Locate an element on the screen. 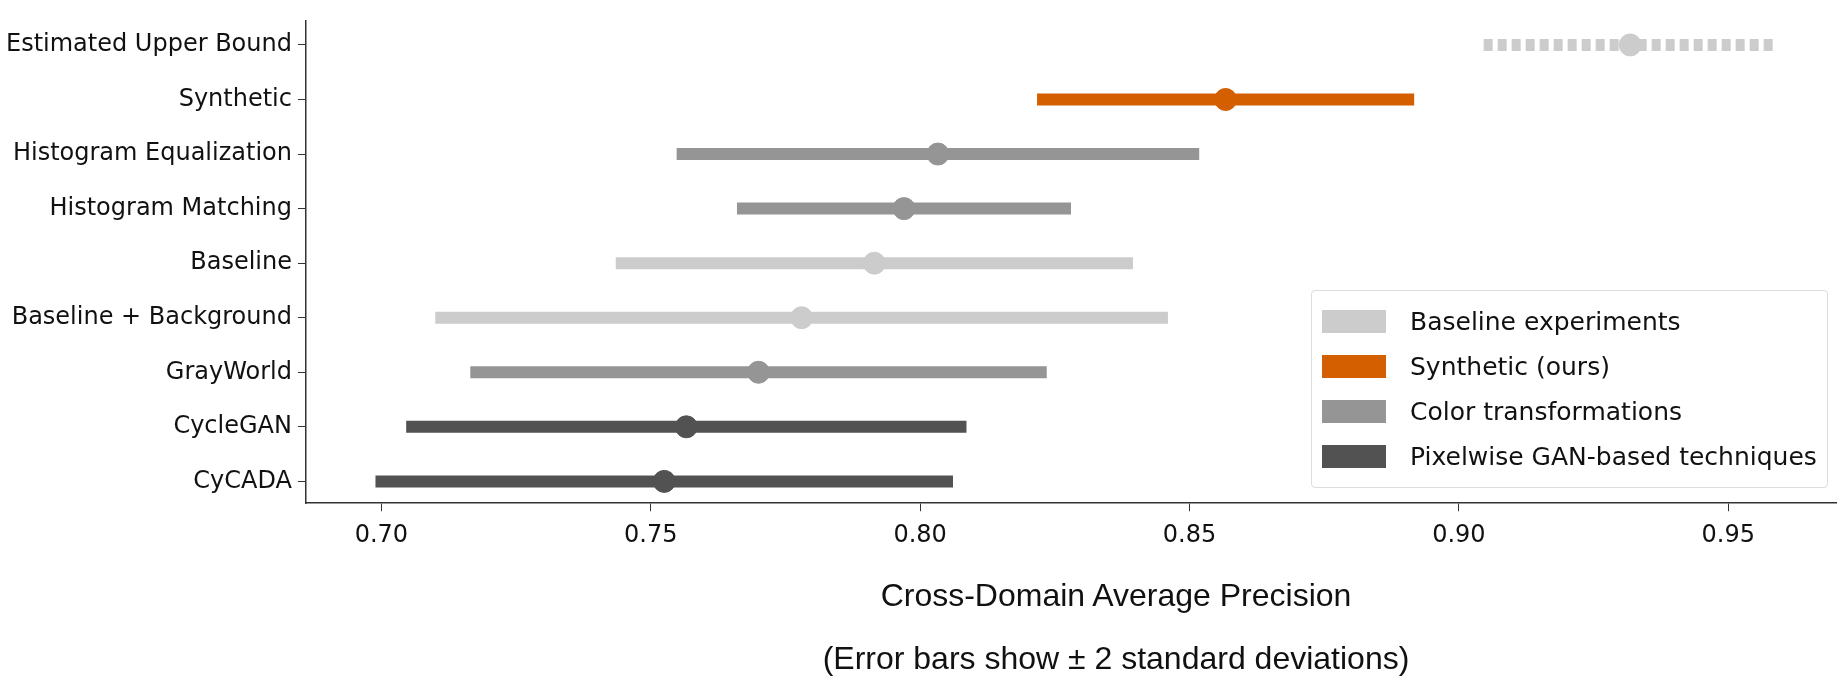 The width and height of the screenshot is (1848, 699). x-tick-label: 0.80 is located at coordinates (920, 533).